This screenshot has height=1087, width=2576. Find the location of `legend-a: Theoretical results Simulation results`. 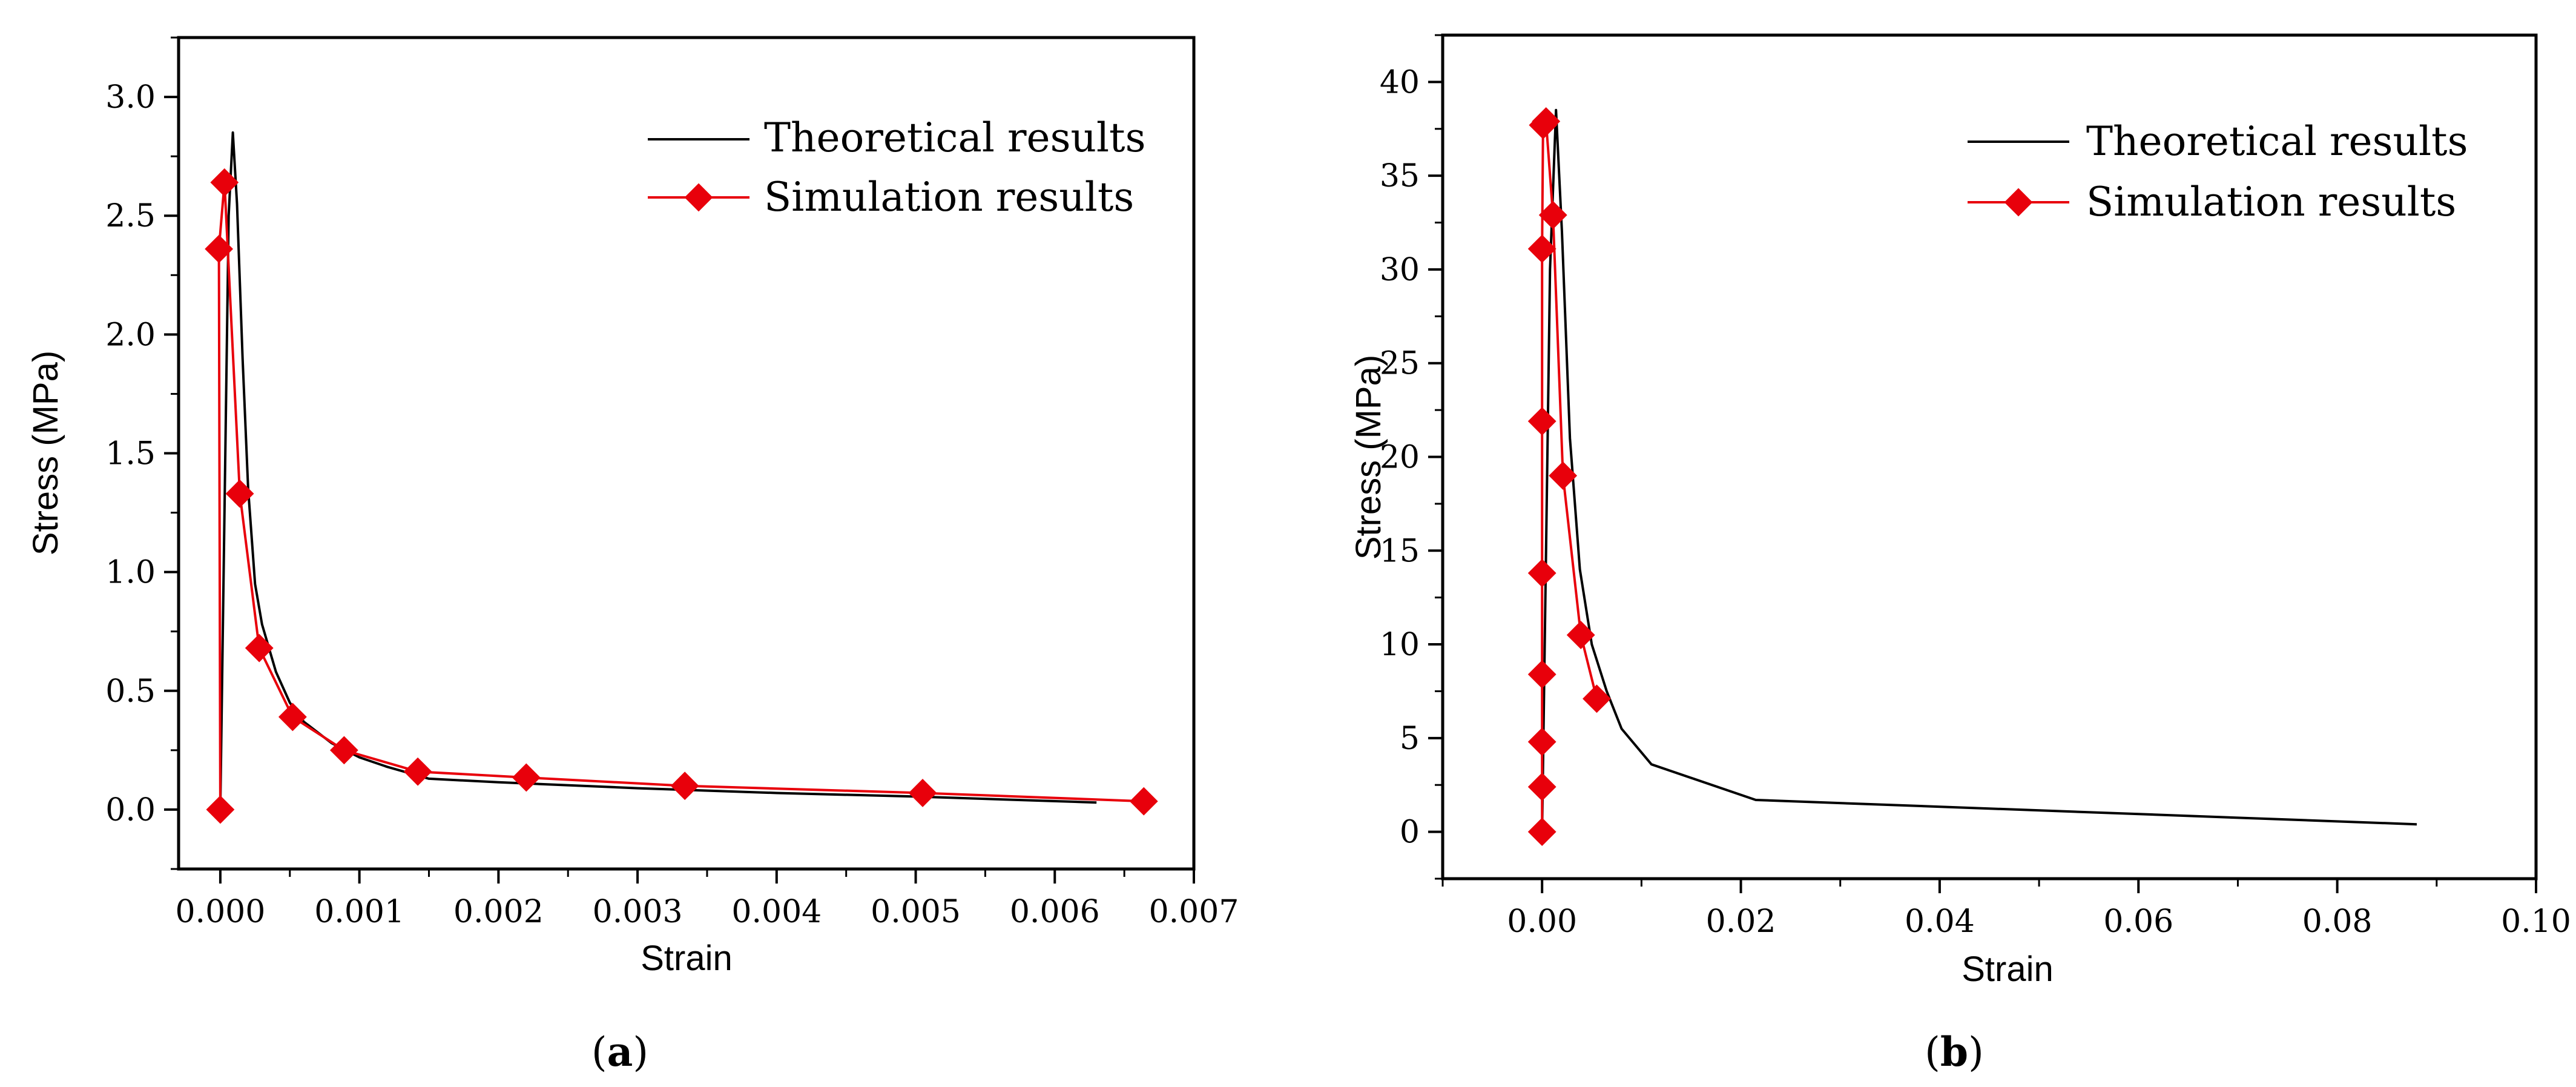

legend-a: Theoretical results Simulation results is located at coordinates (896, 167).